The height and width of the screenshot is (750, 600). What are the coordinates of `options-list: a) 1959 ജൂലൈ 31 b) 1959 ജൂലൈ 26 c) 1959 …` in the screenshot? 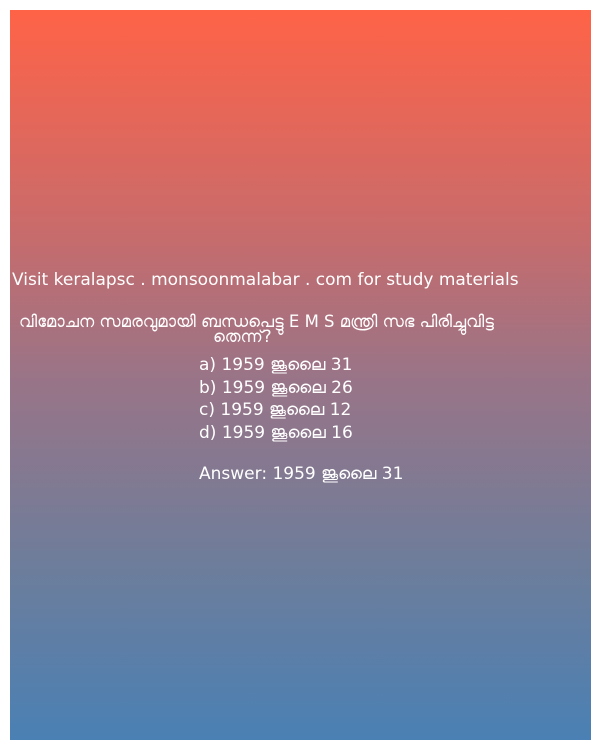 It's located at (276, 399).